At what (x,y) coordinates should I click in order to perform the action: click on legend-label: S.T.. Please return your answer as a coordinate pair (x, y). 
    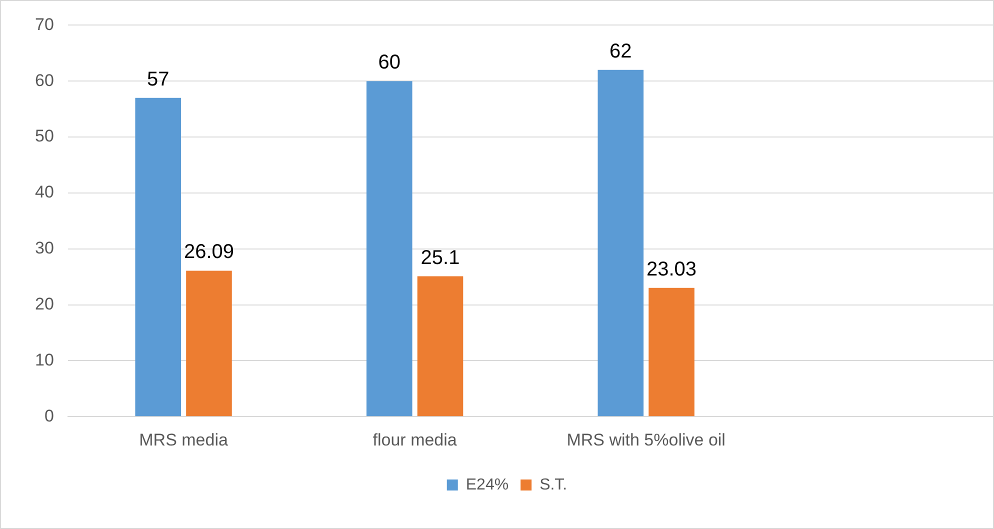
    Looking at the image, I should click on (554, 485).